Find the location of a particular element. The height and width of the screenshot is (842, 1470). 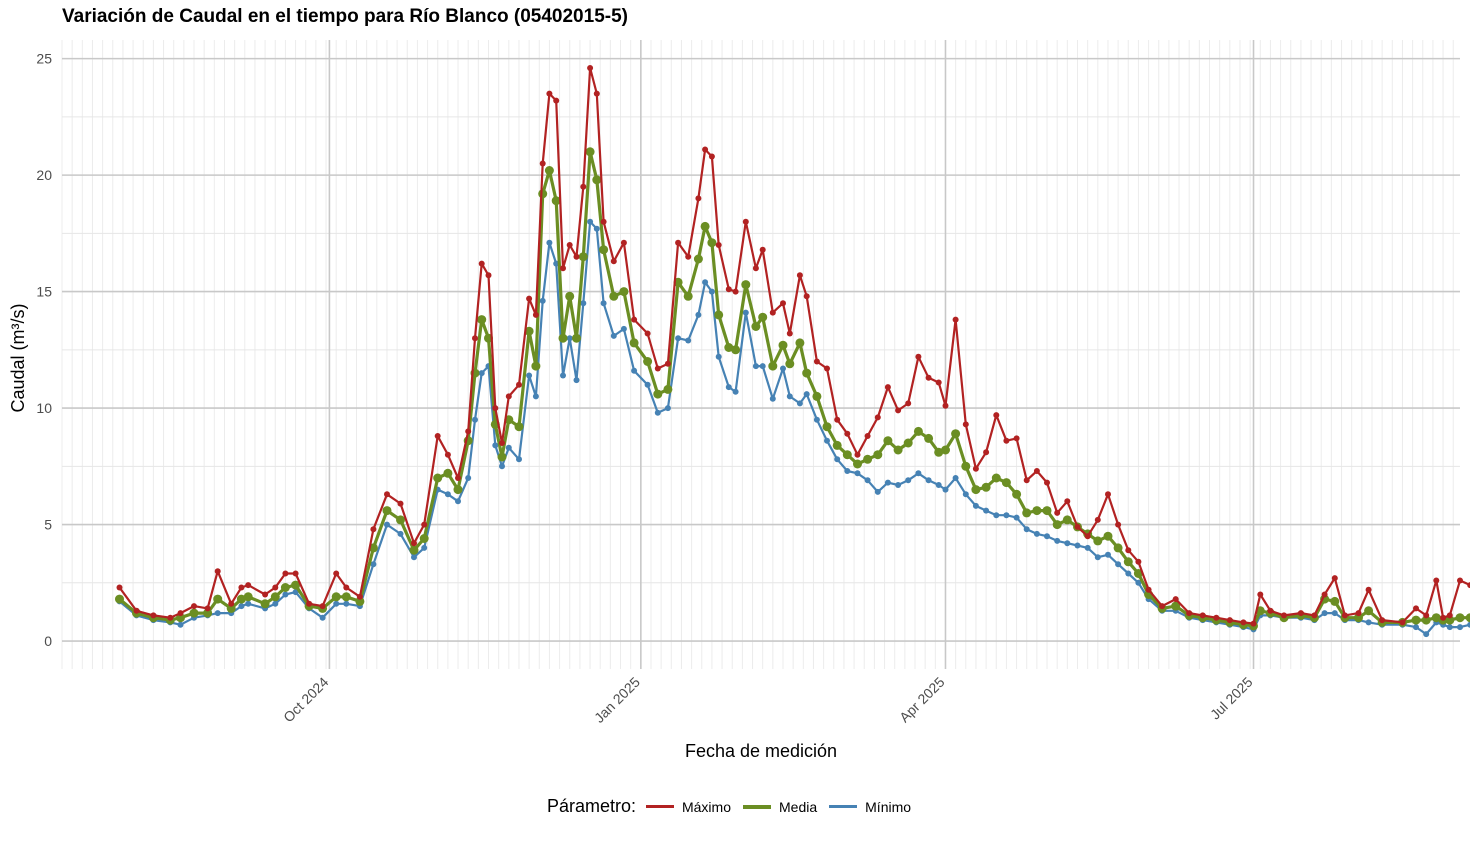

legend-label-maximo: Máximo is located at coordinates (706, 806).